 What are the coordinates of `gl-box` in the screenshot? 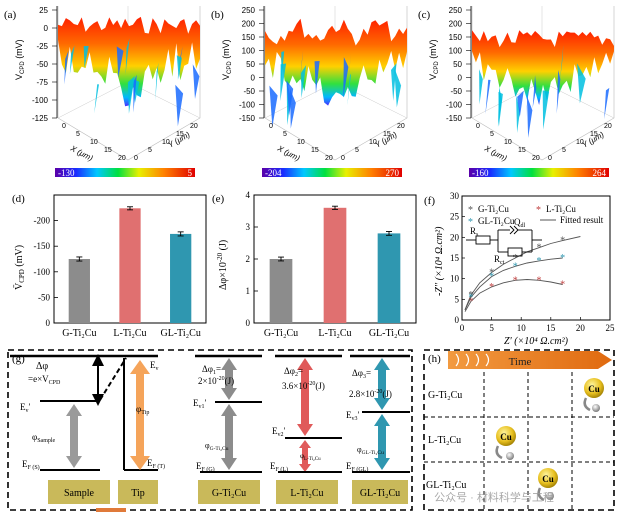 It's located at (380, 492).